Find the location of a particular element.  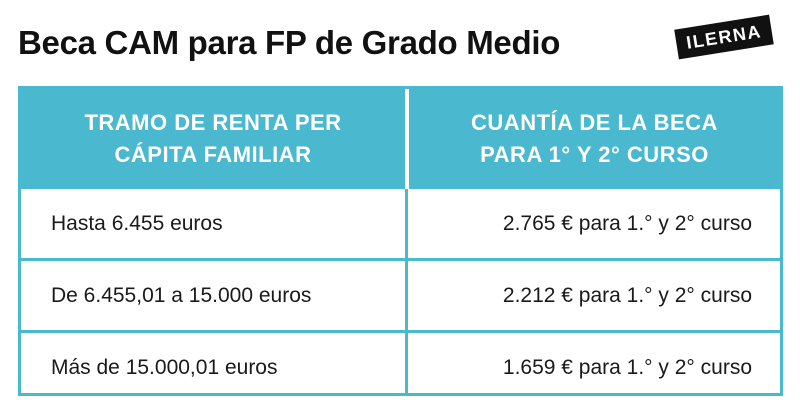

ilerna-logo: ILERNA is located at coordinates (724, 37).